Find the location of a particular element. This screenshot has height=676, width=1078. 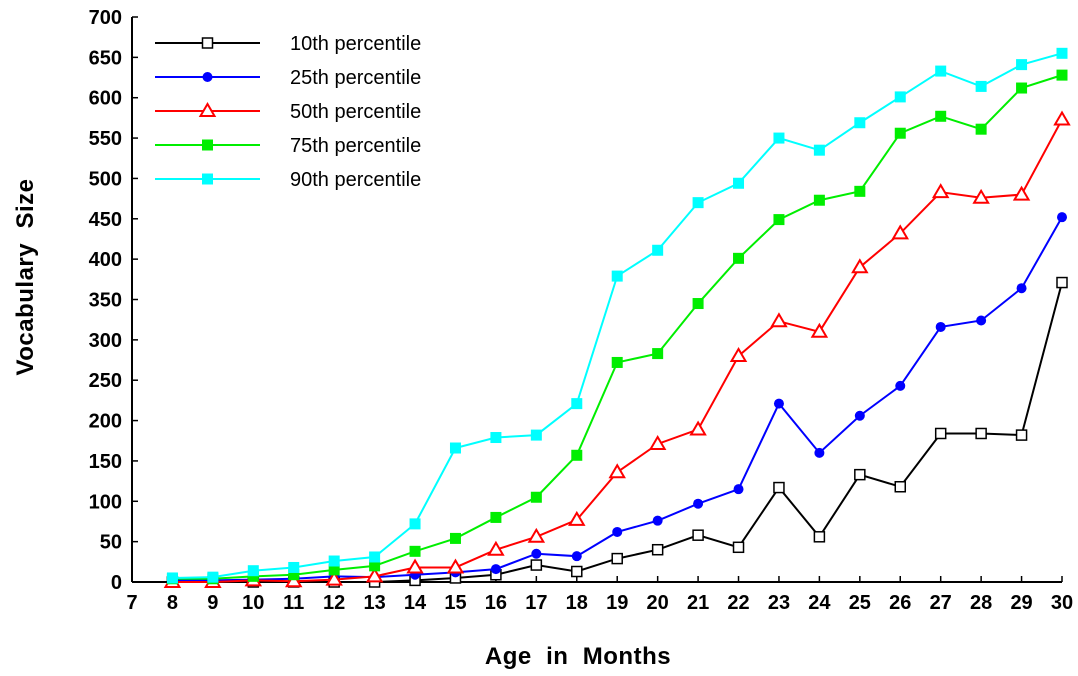

y-tick-label: 200 is located at coordinates (105, 422).